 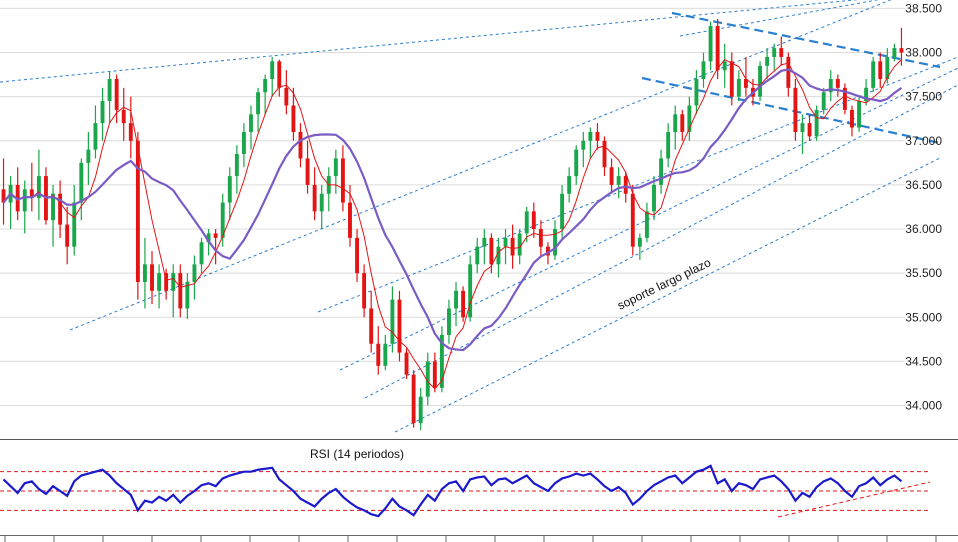 I want to click on upper-resistance-line, so click(x=430, y=41).